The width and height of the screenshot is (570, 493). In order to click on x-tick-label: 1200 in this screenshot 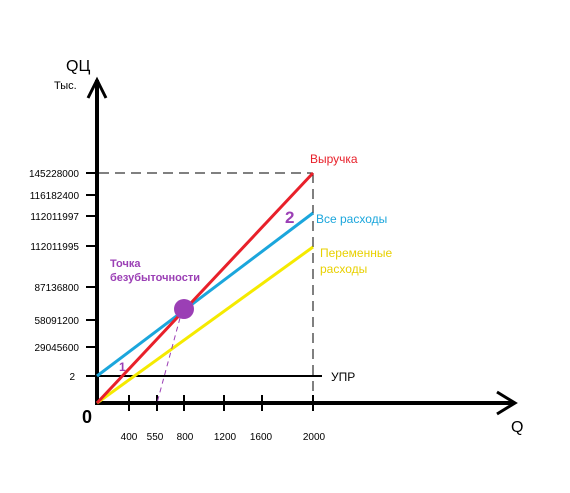, I will do `click(225, 437)`.